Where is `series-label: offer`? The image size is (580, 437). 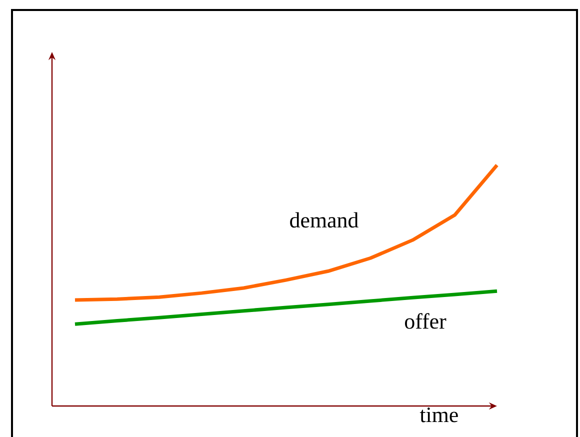 series-label: offer is located at coordinates (425, 321).